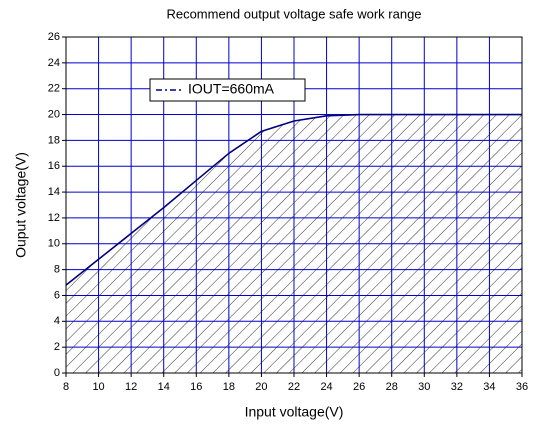 This screenshot has width=538, height=429. I want to click on x-tick-label: 20, so click(261, 387).